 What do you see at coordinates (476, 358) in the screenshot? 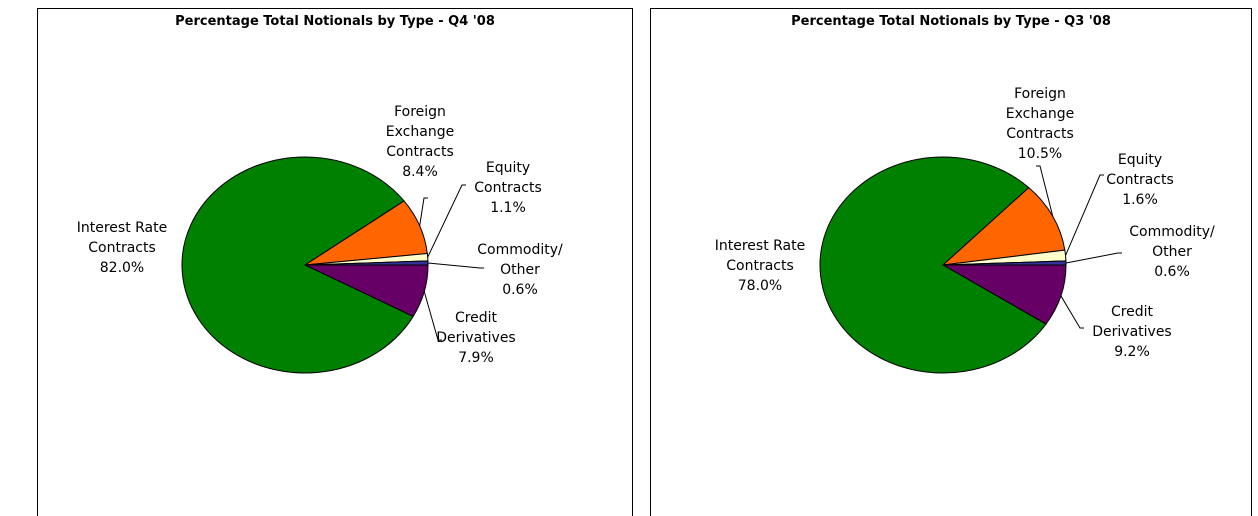
I see `value-label: 7.9%` at bounding box center [476, 358].